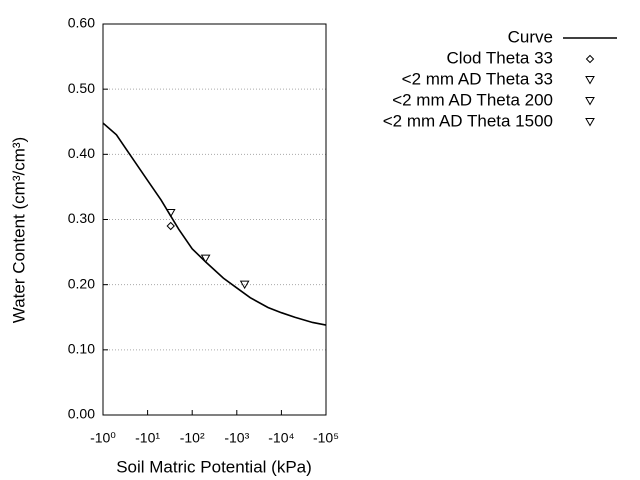 The image size is (640, 480). I want to click on y-tick-label: 0.50, so click(81, 88).